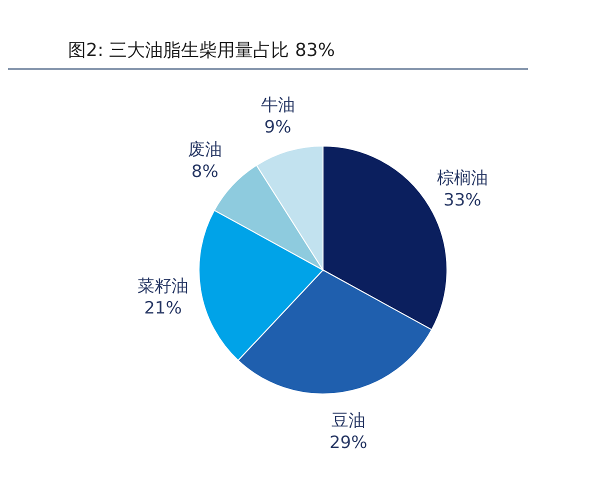 Image resolution: width=600 pixels, height=480 pixels. What do you see at coordinates (277, 105) in the screenshot?
I see `slice-label: 牛油` at bounding box center [277, 105].